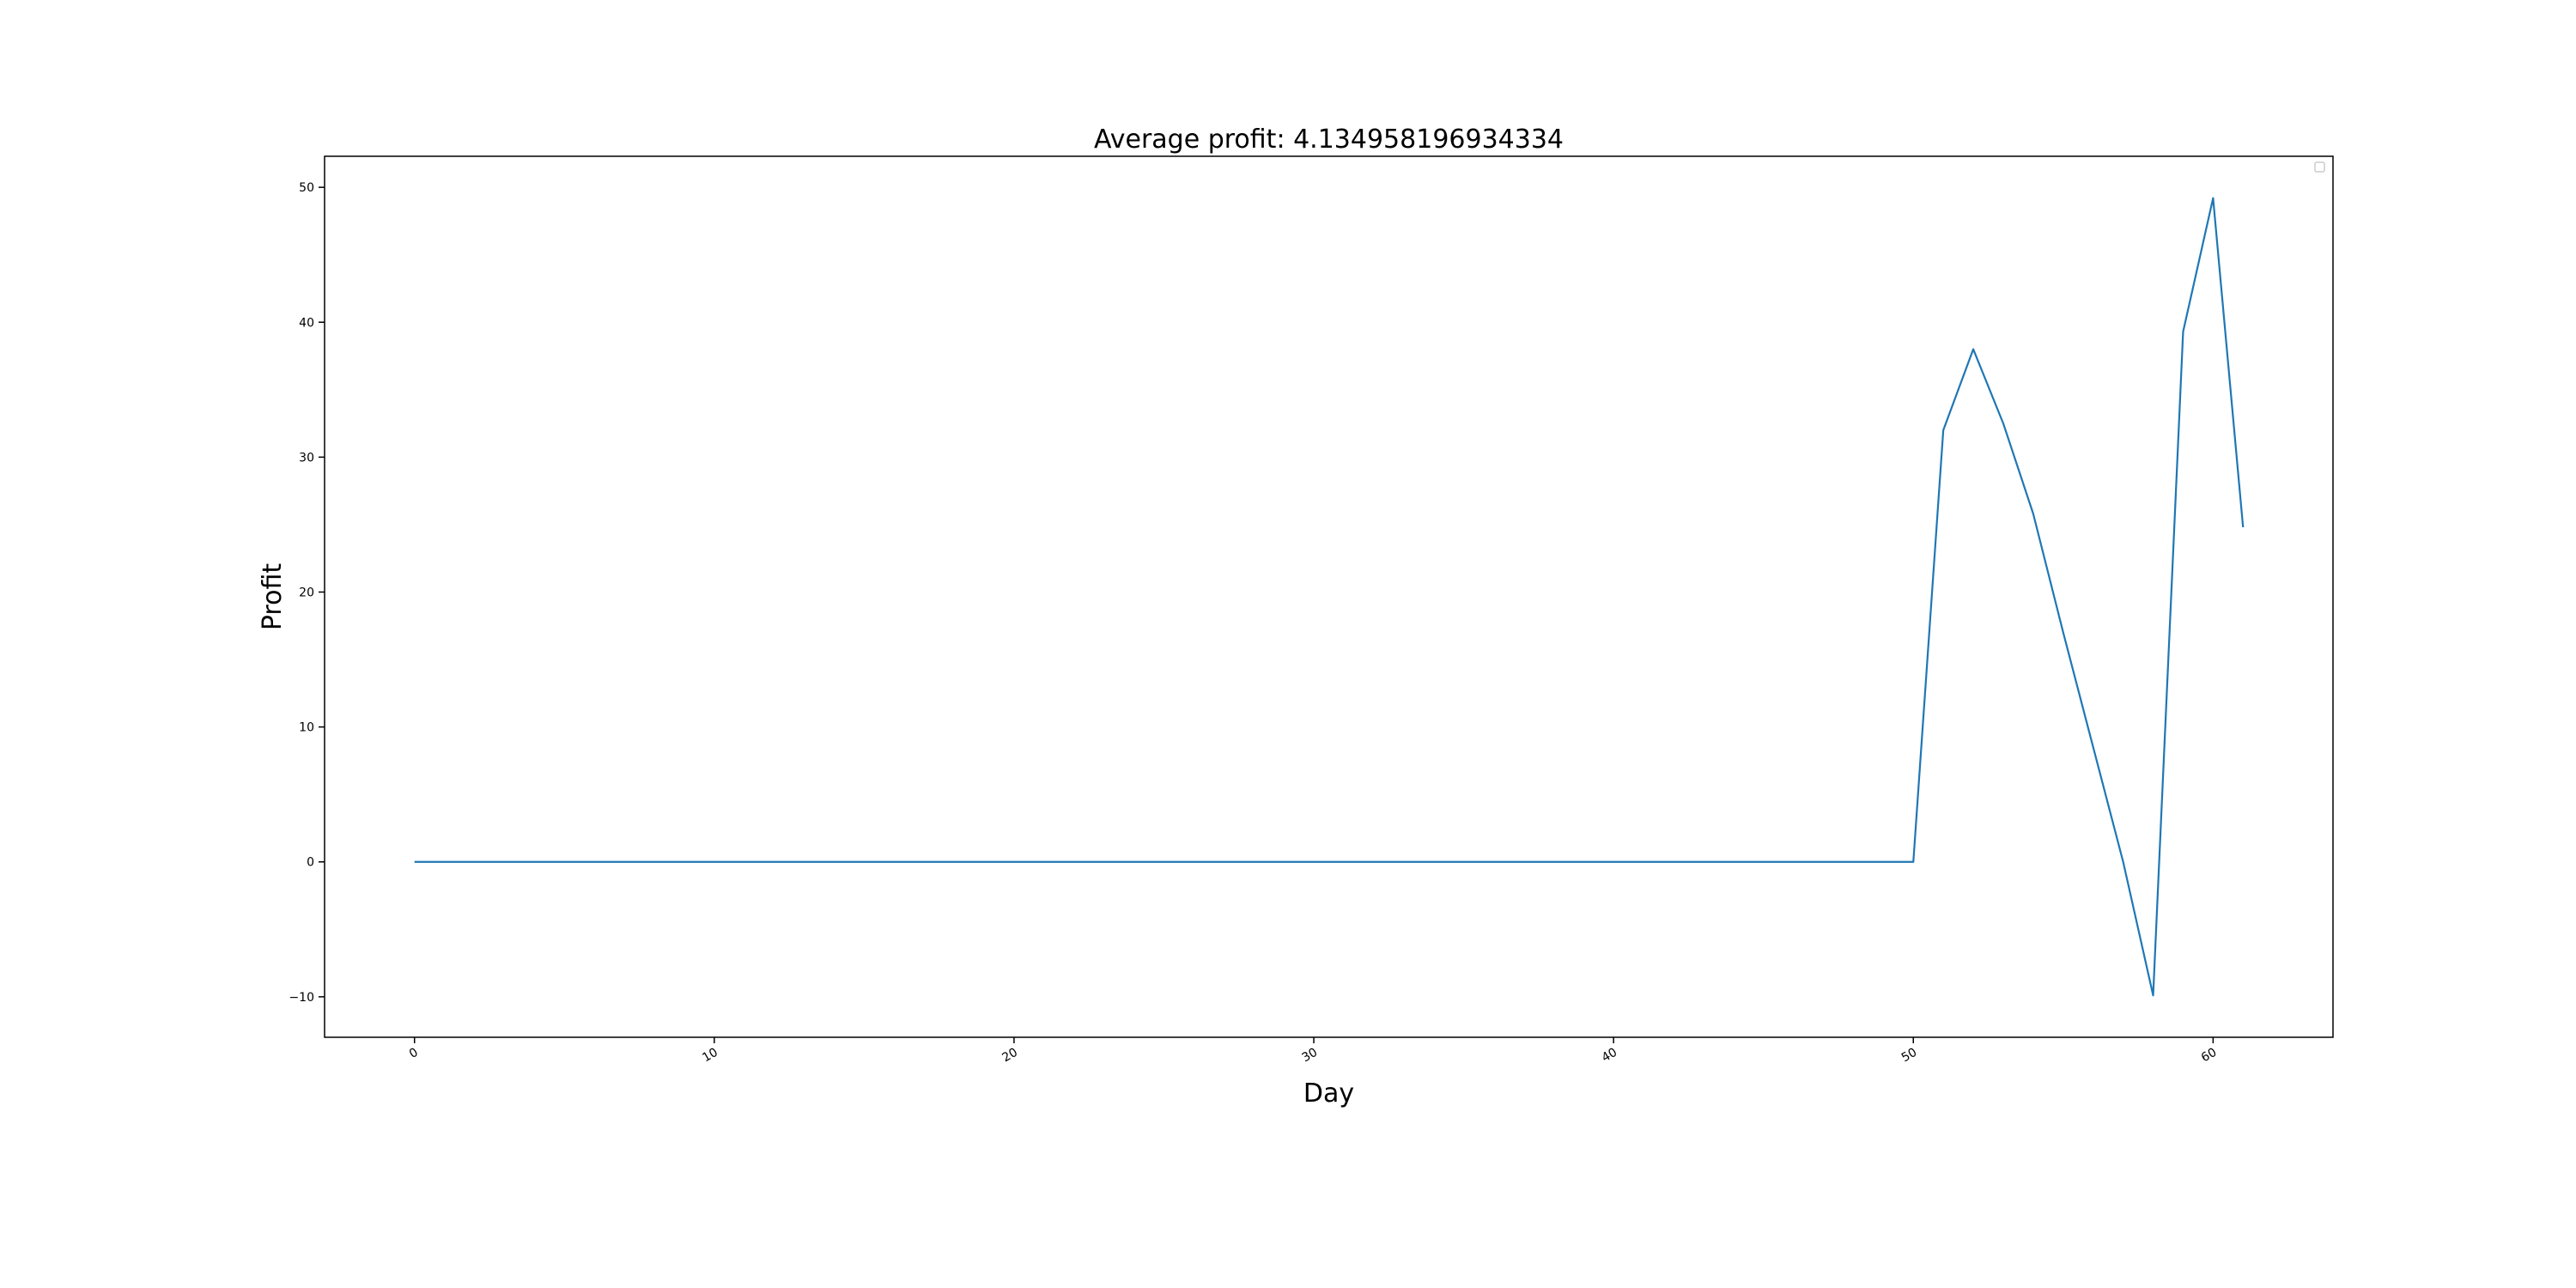 Image resolution: width=2576 pixels, height=1288 pixels. What do you see at coordinates (301, 998) in the screenshot?
I see `y-tick-label: −10` at bounding box center [301, 998].